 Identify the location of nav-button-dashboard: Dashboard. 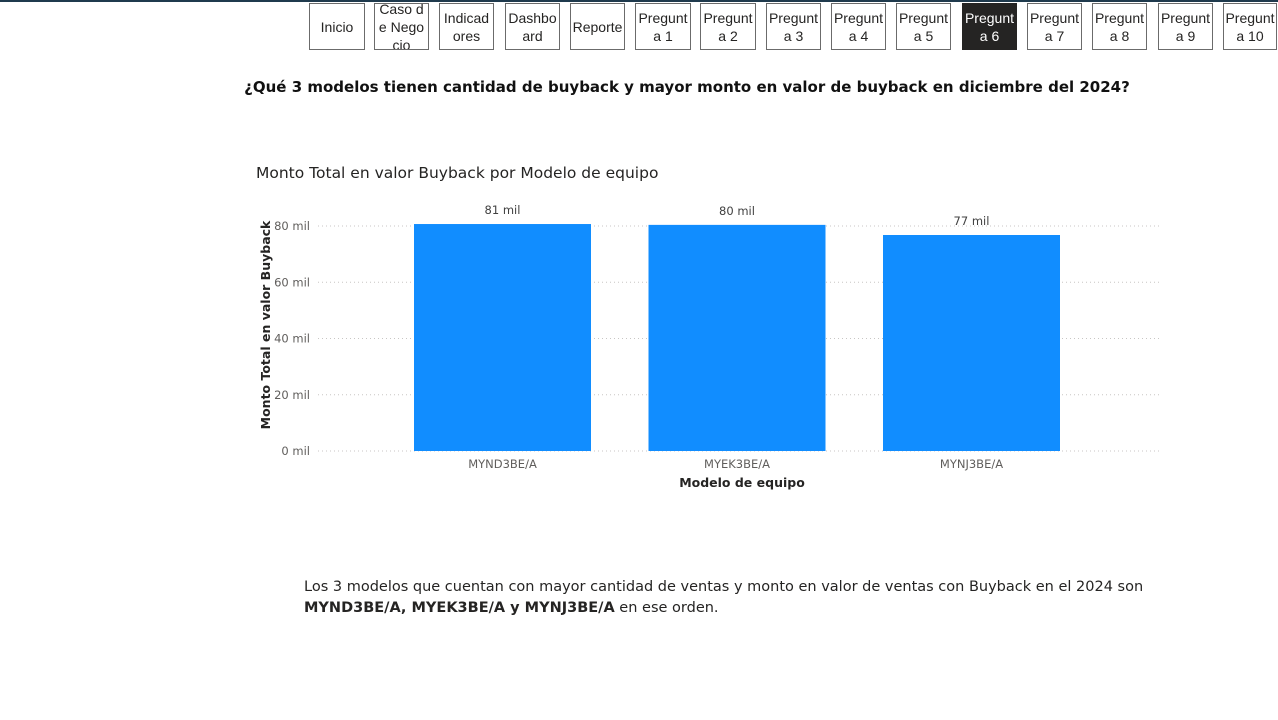
(532, 26).